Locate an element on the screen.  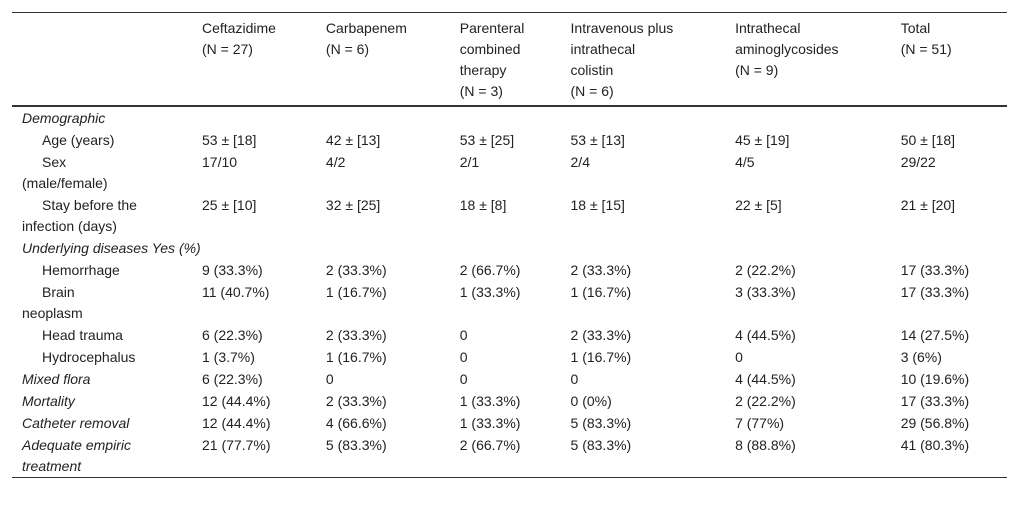
table-cell: 50 ± [18] is located at coordinates (928, 140).